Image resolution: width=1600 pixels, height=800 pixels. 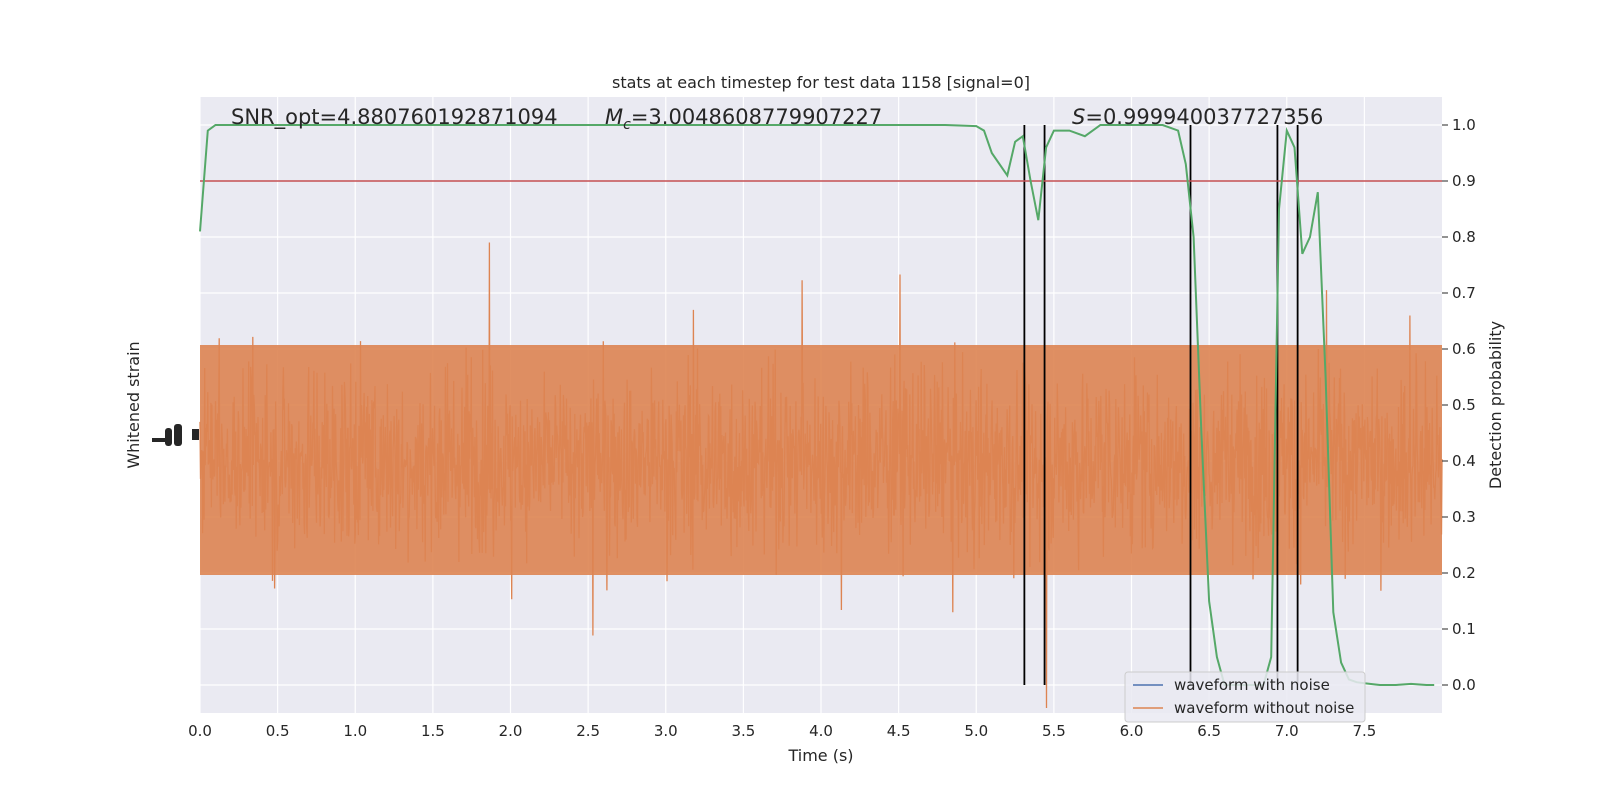 What do you see at coordinates (1464, 685) in the screenshot?
I see `y-tick-label: 0.0` at bounding box center [1464, 685].